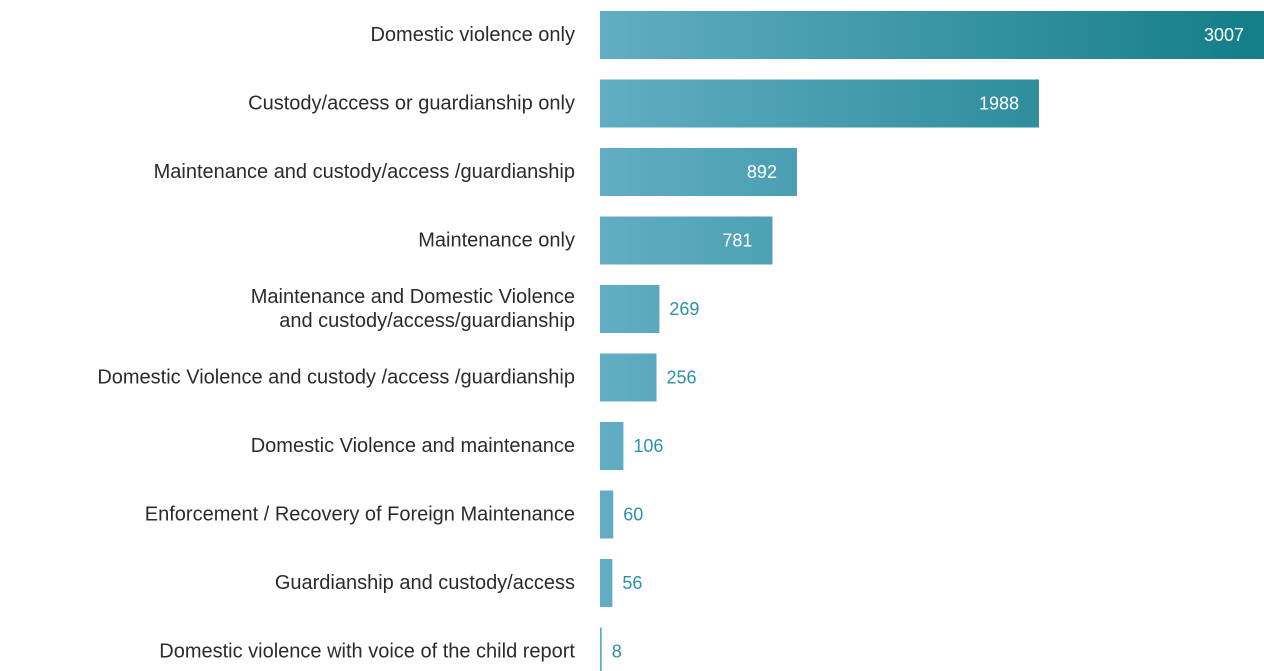 This screenshot has width=1264, height=671. I want to click on category-label-line: Domestic violence only, so click(472, 35).